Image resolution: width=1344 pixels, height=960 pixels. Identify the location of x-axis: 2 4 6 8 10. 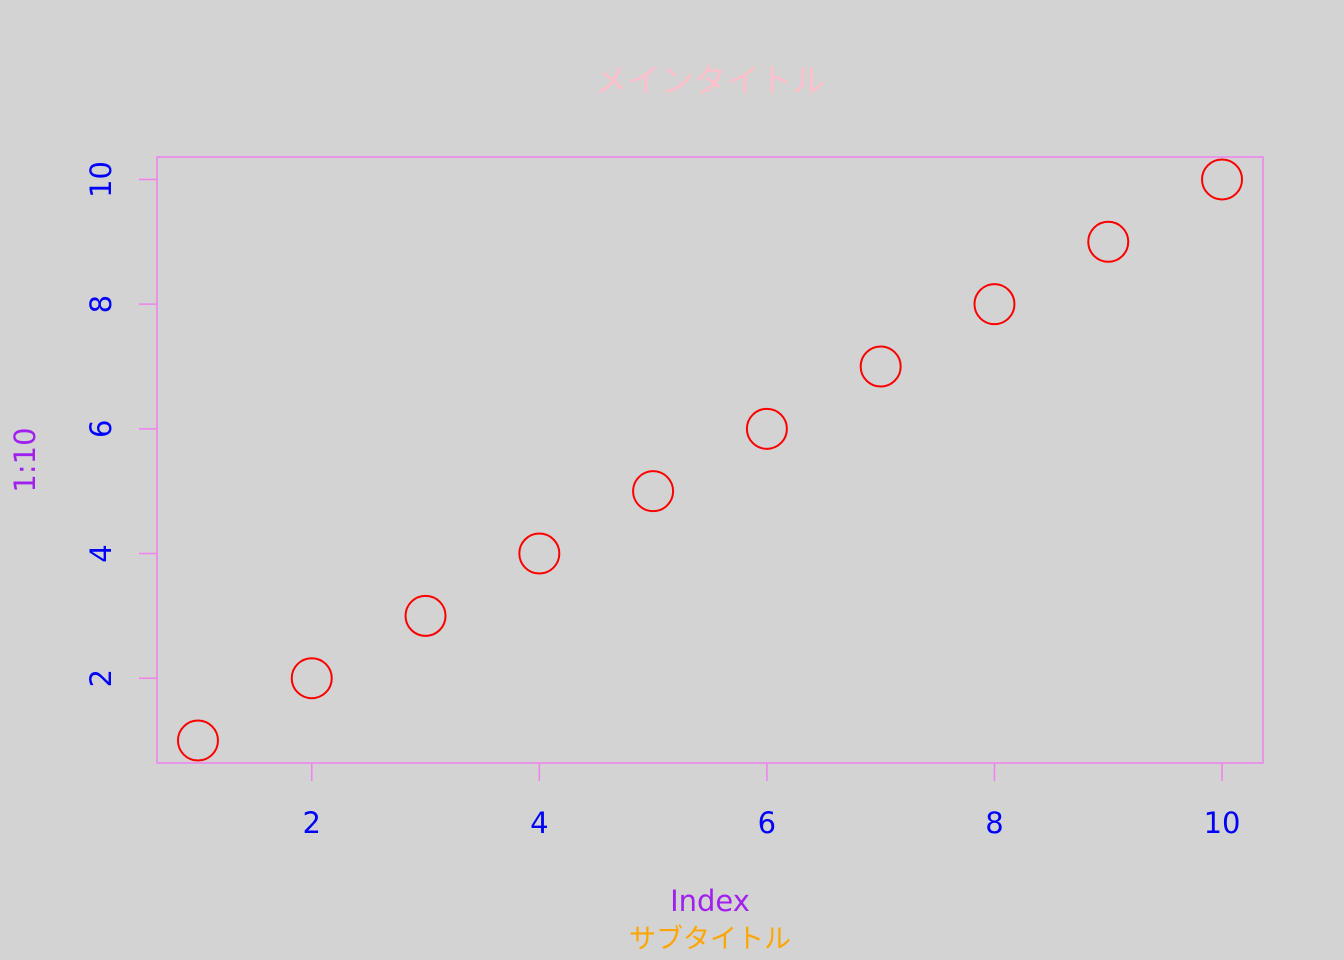
(772, 801).